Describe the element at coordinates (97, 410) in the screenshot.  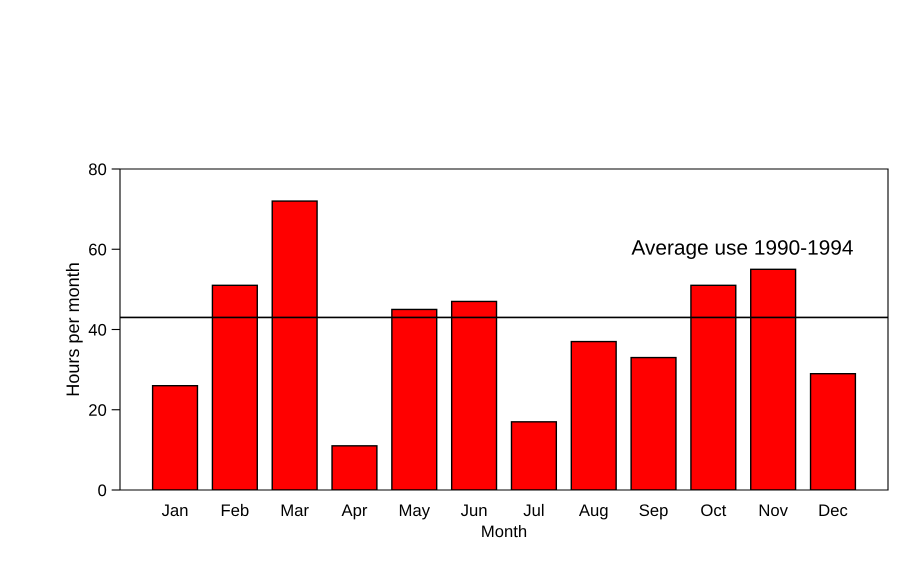
I see `y-tick-label: 20` at that location.